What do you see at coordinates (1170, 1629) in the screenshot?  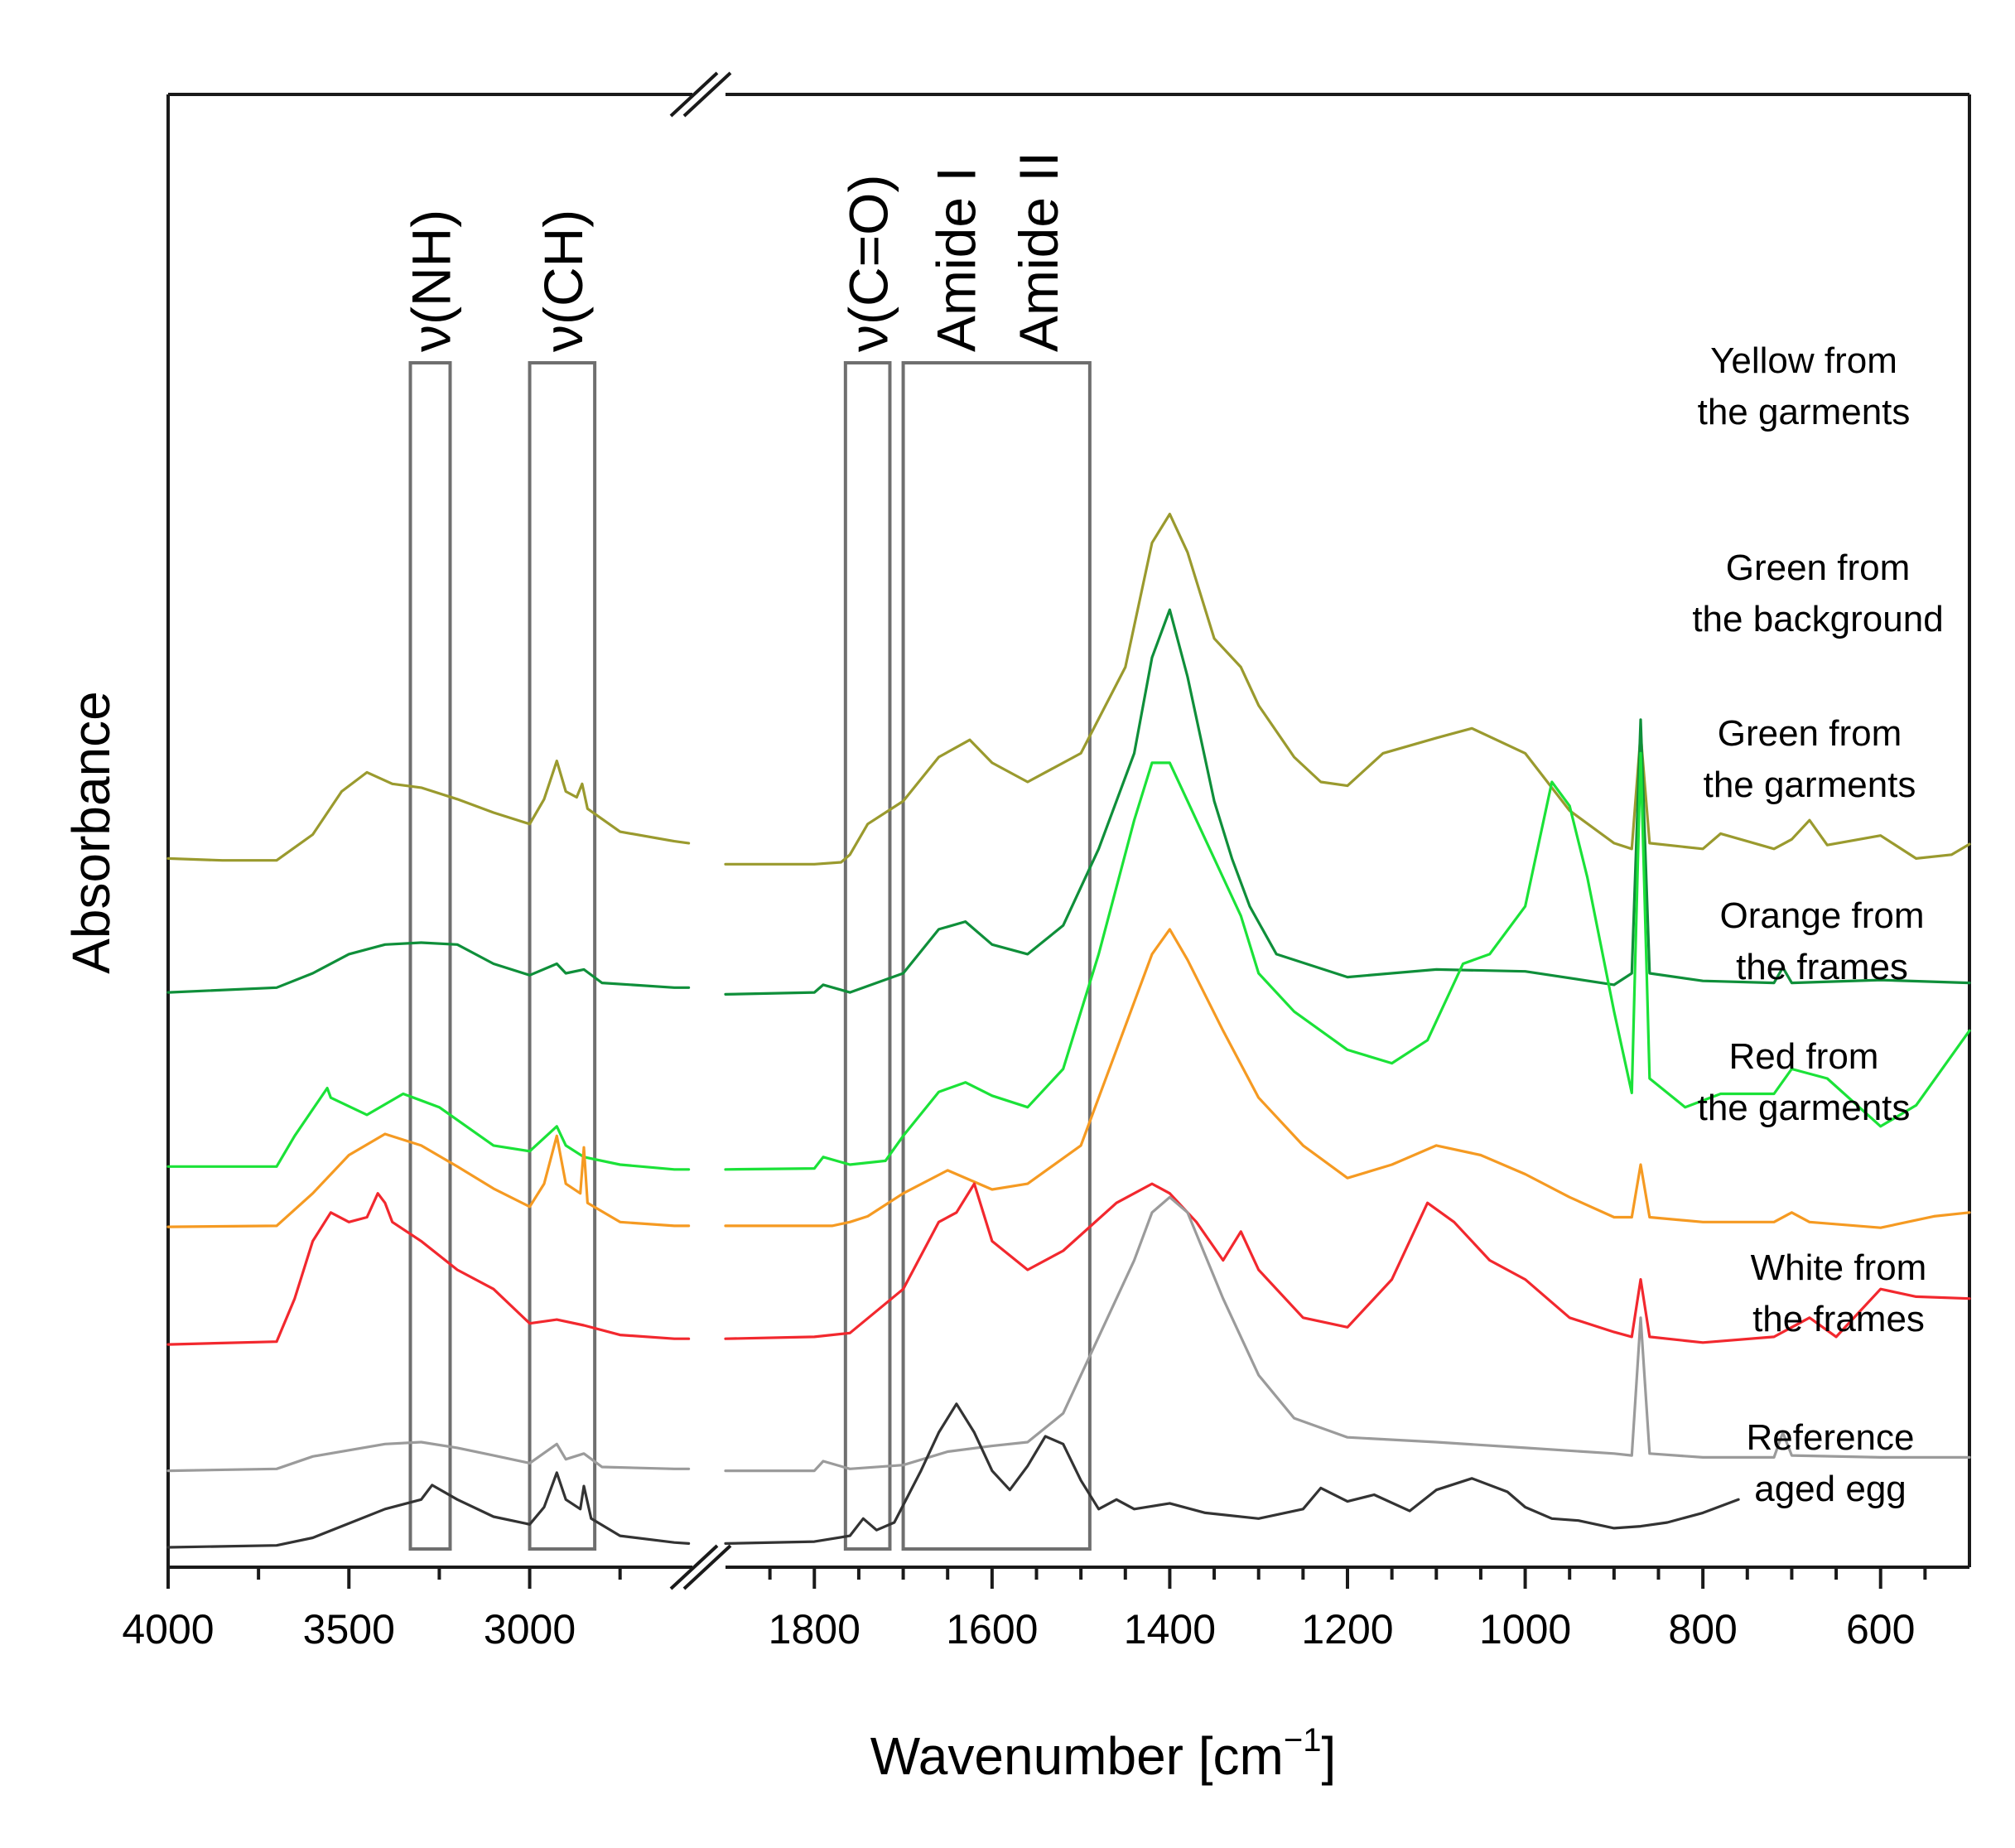 I see `x-tick-label: 1400` at bounding box center [1170, 1629].